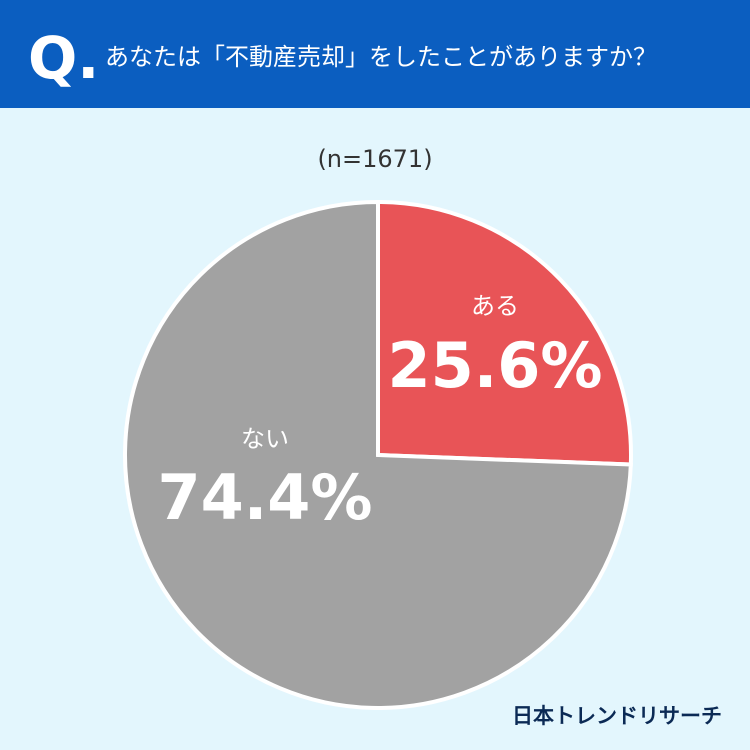 The height and width of the screenshot is (750, 750). I want to click on slice-label: ある, so click(495, 306).